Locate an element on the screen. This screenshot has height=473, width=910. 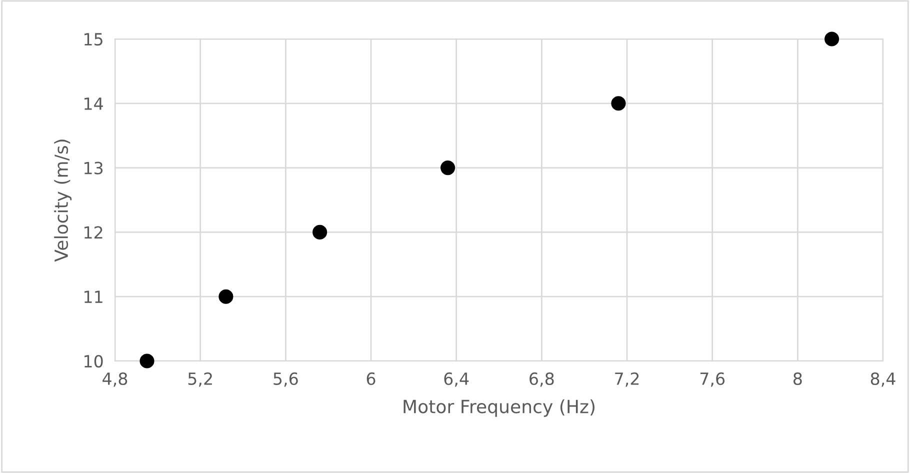
x-tick-label: 4,8 is located at coordinates (115, 379).